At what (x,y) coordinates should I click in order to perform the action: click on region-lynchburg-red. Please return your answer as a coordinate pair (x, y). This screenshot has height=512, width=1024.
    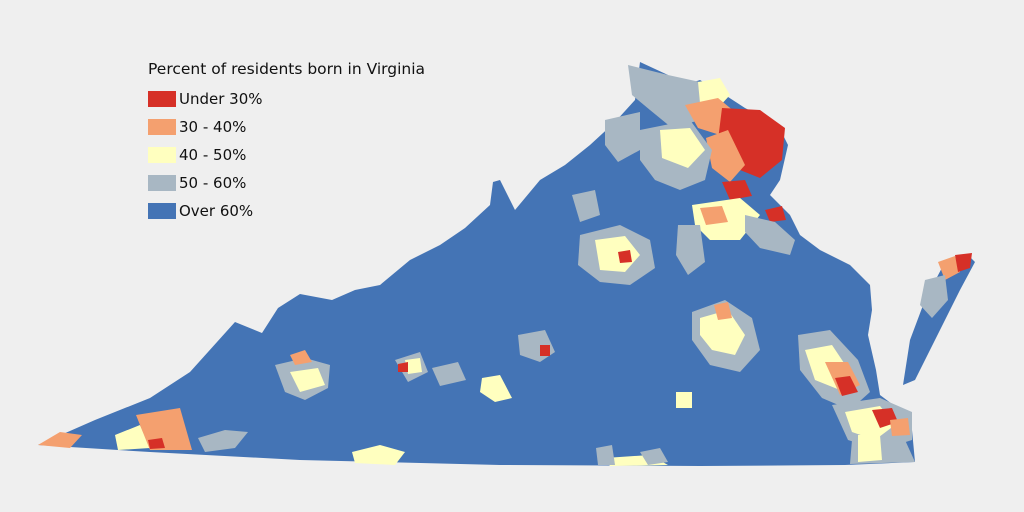
    Looking at the image, I should click on (545, 350).